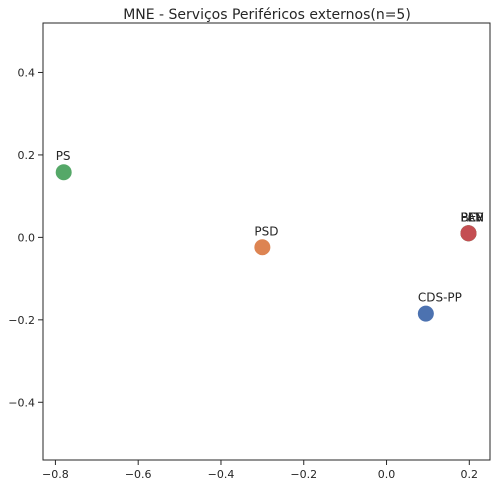  I want to click on y-tick-label: 0.4, so click(27, 72).